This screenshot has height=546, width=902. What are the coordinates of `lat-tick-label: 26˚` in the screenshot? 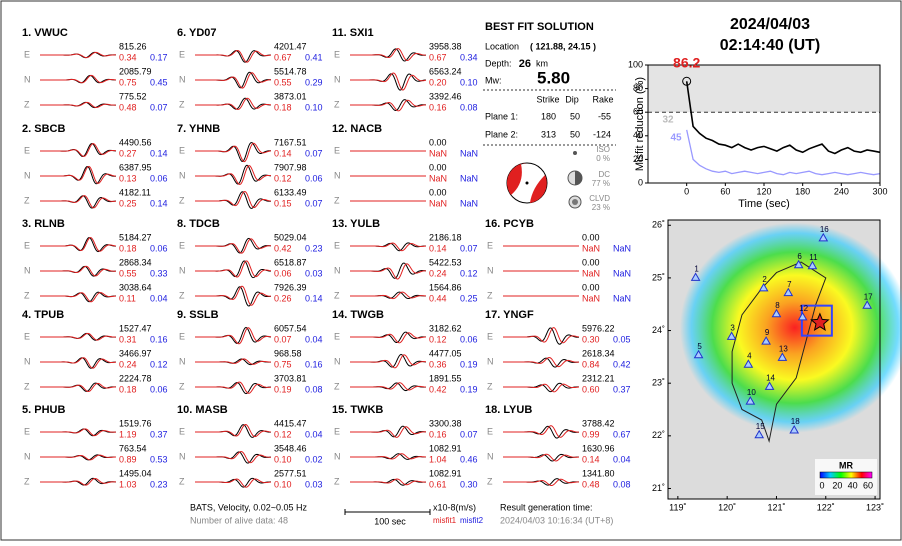 It's located at (658, 225).